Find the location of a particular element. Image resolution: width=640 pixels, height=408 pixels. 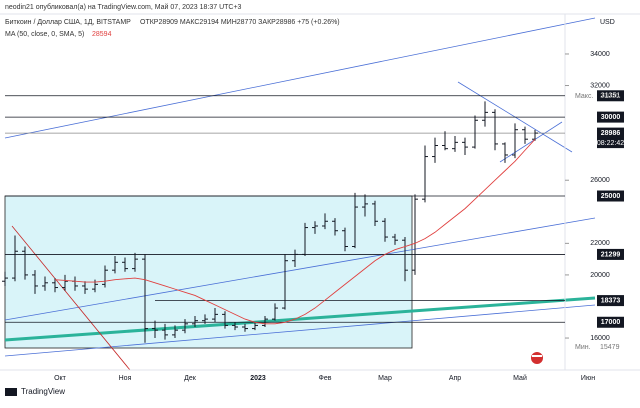

x-tick-label: Фев is located at coordinates (325, 378).